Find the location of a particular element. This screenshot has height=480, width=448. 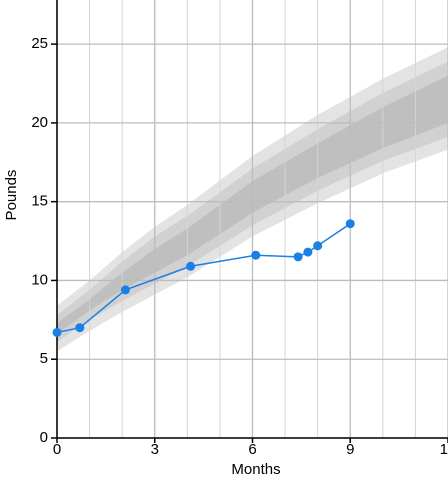

x-tick-label: 12 is located at coordinates (444, 449).